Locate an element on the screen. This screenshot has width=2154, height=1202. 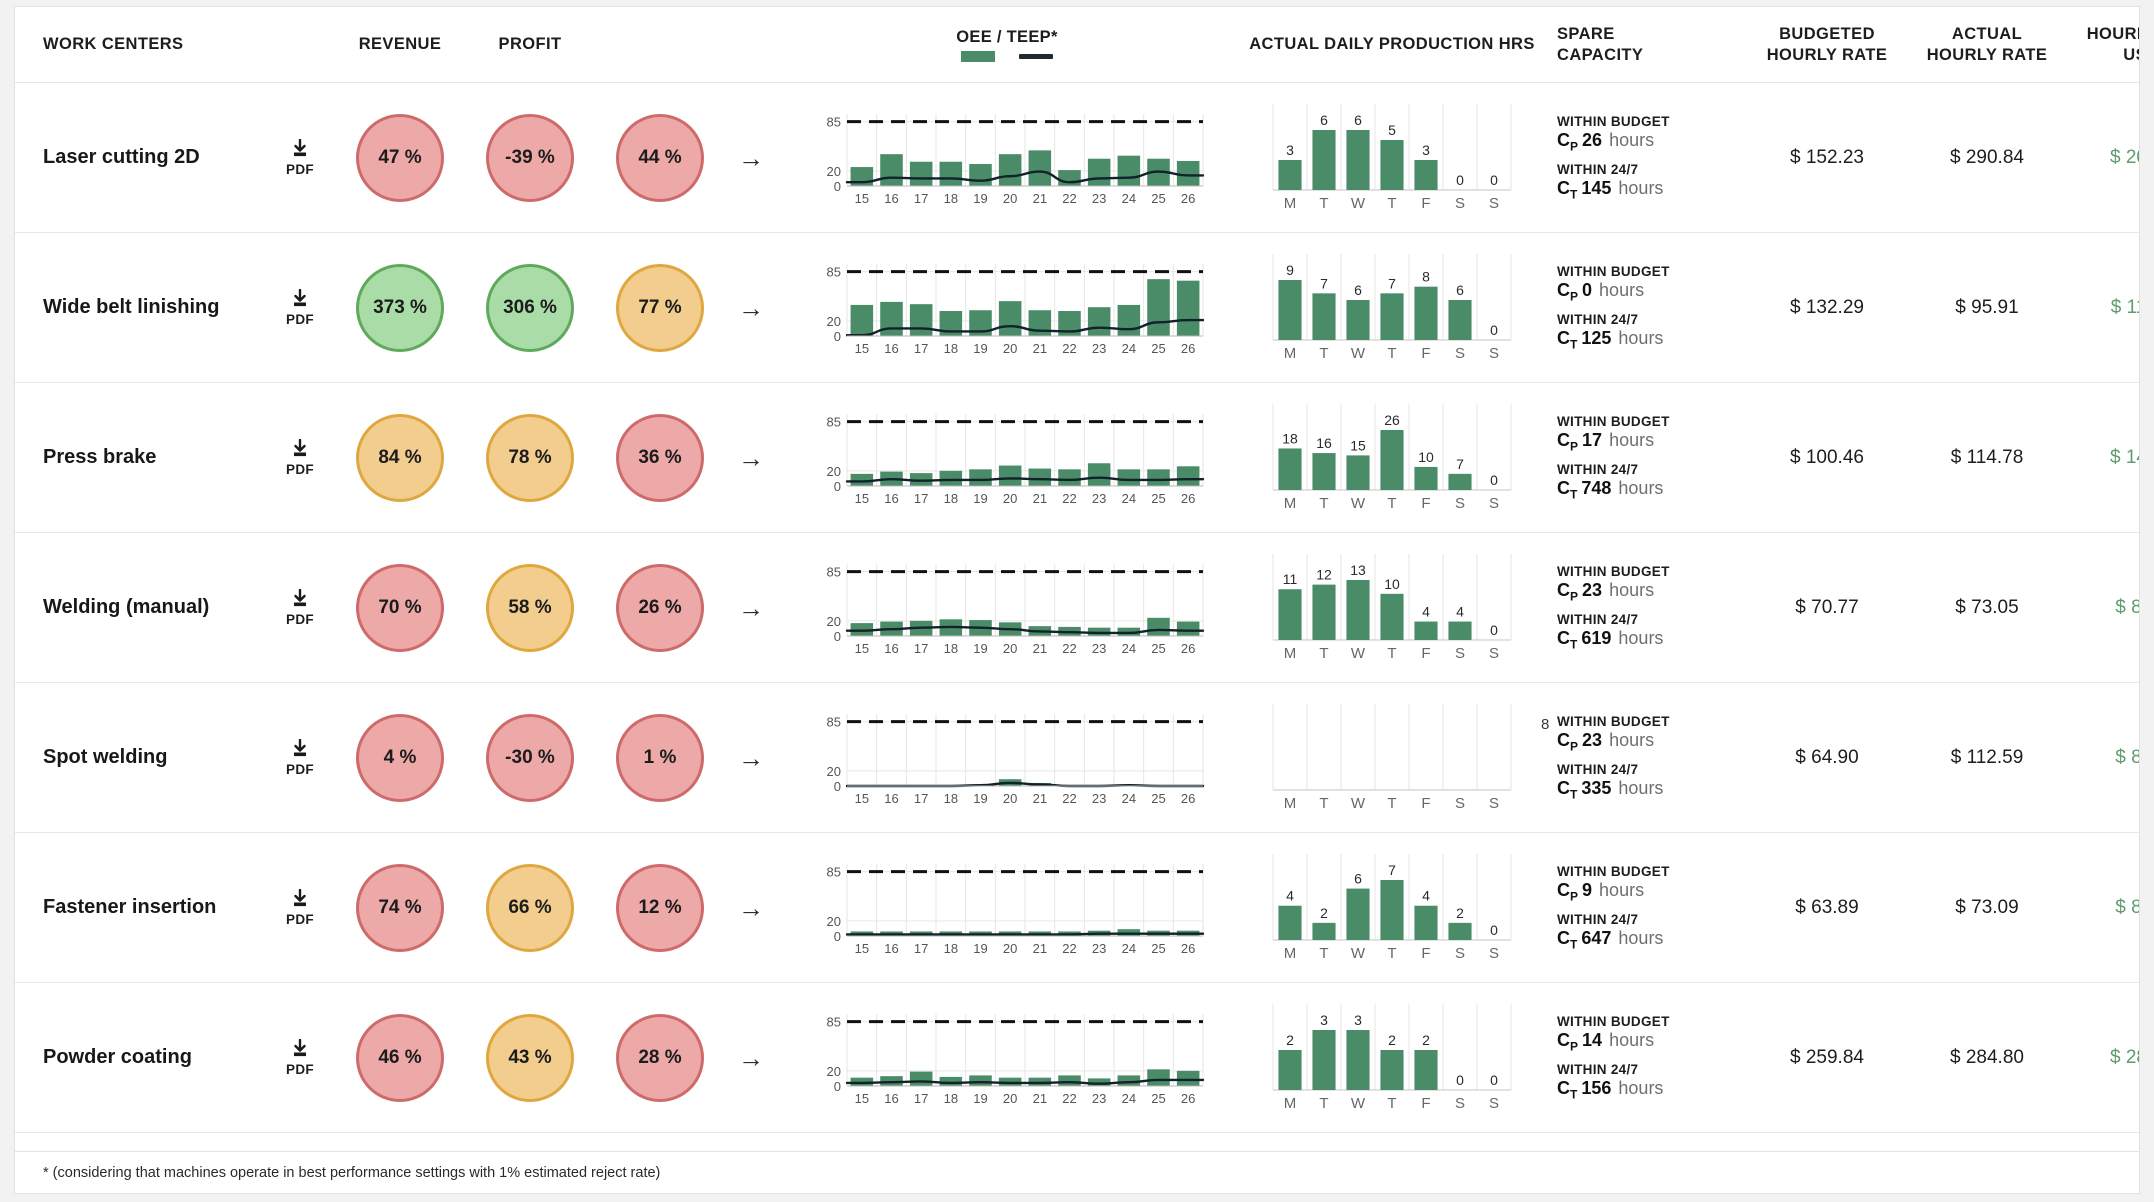
svg-text: 7 is located at coordinates (1392, 870).